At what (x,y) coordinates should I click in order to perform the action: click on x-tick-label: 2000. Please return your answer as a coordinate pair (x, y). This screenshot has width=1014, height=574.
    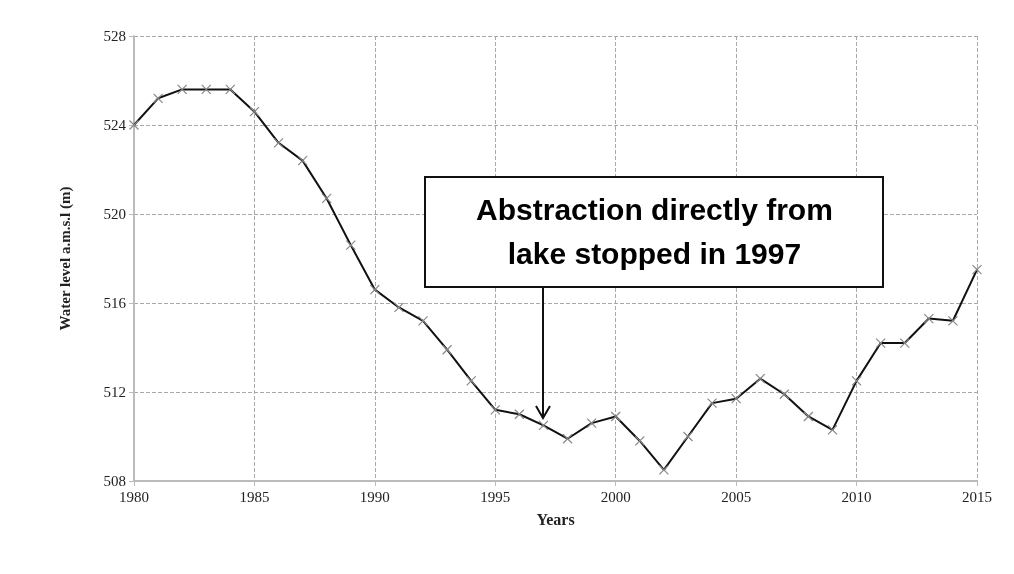
    Looking at the image, I should click on (615, 496).